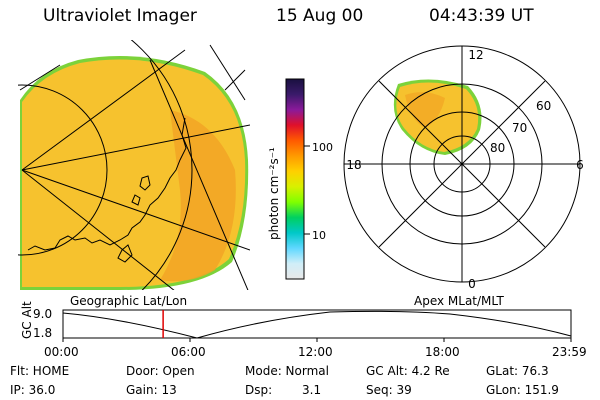 This screenshot has height=400, width=600. I want to click on altitude-ymax: 9.0, so click(43, 314).